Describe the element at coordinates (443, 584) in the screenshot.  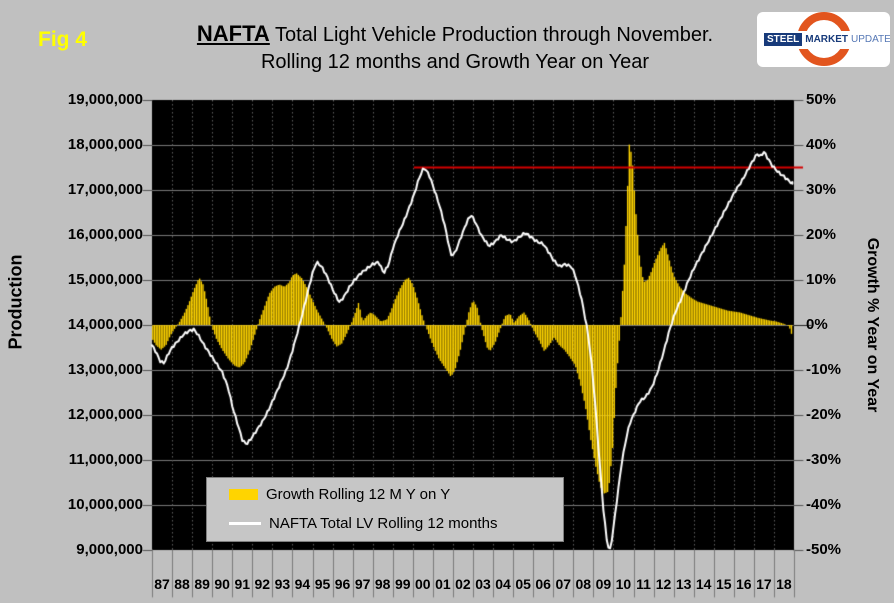
I see `x-axis-tick-label: 01` at that location.